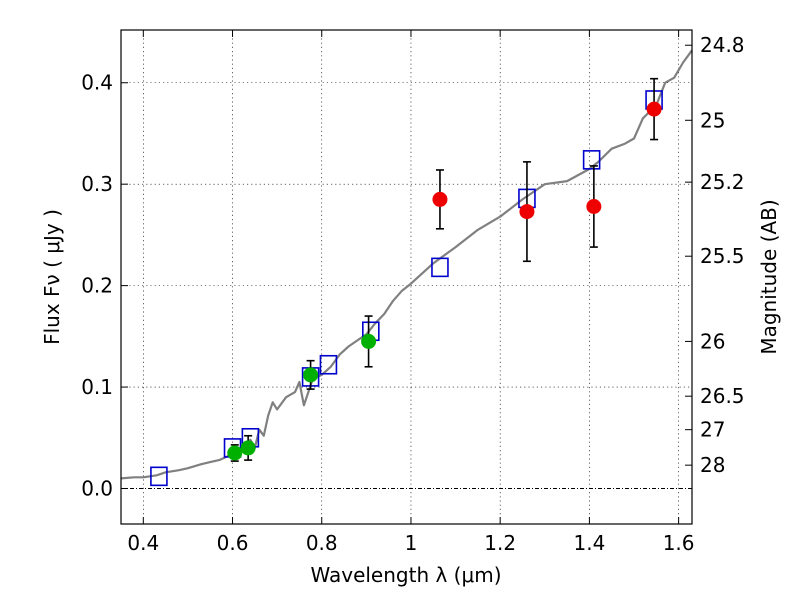  What do you see at coordinates (712, 120) in the screenshot?
I see `right-tick-label: 25` at bounding box center [712, 120].